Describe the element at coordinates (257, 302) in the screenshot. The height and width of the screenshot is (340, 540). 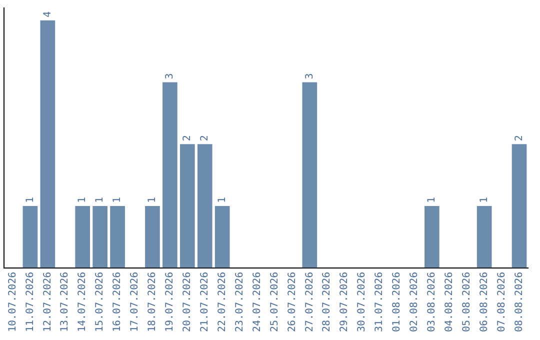
I see `x-tick-label: 24.07.2026` at that location.